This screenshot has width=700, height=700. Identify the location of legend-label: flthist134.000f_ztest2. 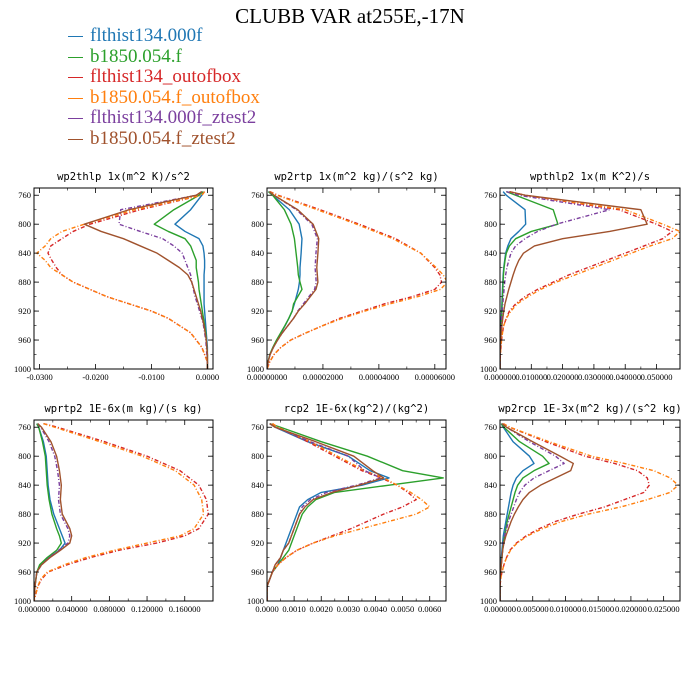
(173, 117).